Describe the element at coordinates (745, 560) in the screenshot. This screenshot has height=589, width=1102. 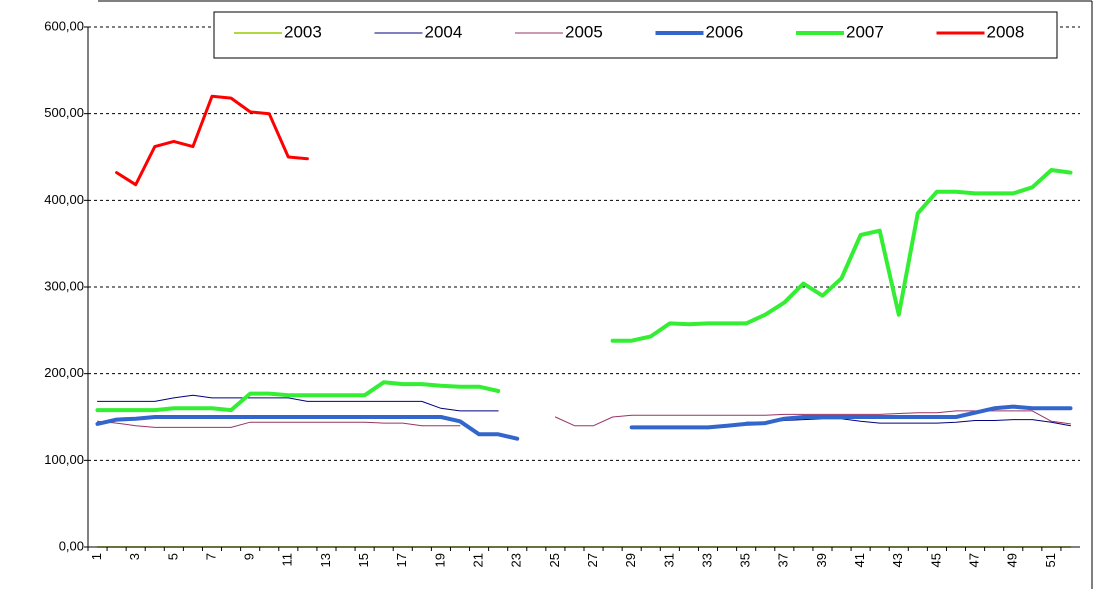
I see `x-tick-label: 35` at that location.